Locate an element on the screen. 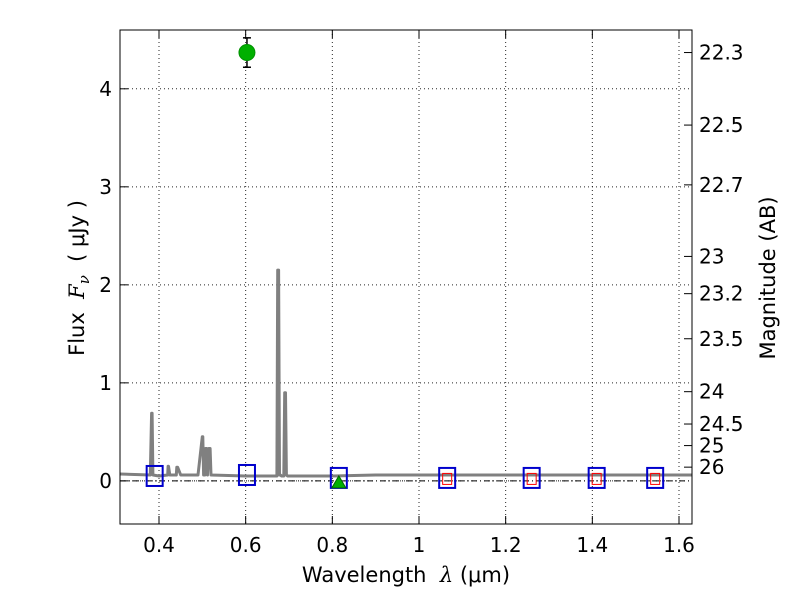 This screenshot has height=600, width=800. x-tick-label: 1.4 is located at coordinates (592, 545).